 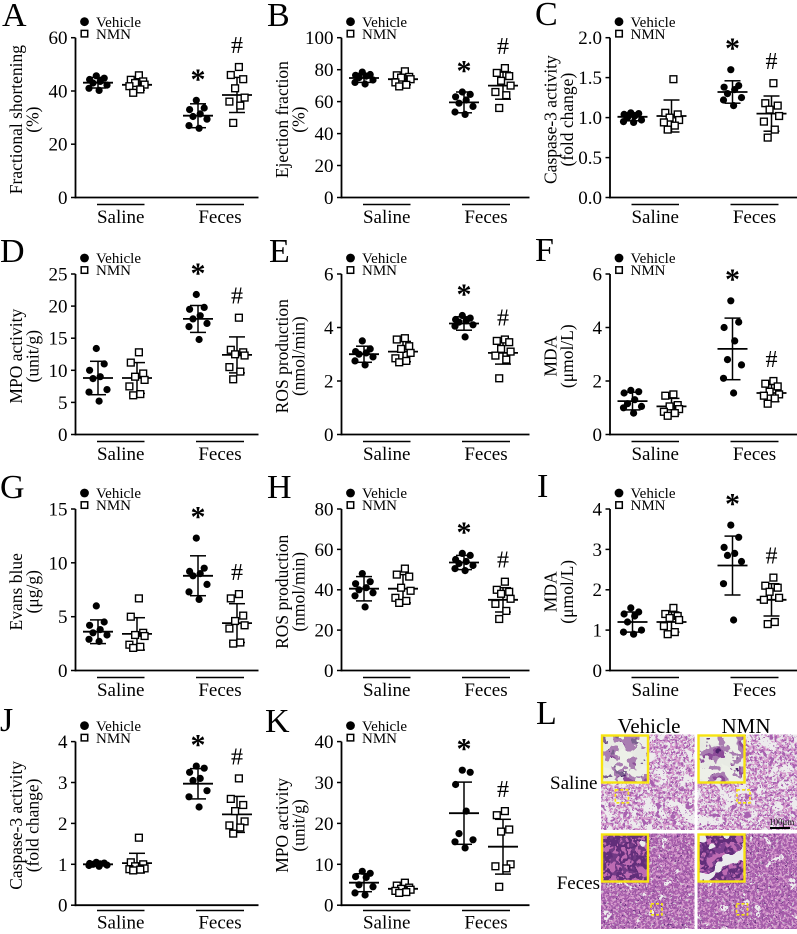 What do you see at coordinates (781, 822) in the screenshot?
I see `svg-text: 100μm` at bounding box center [781, 822].